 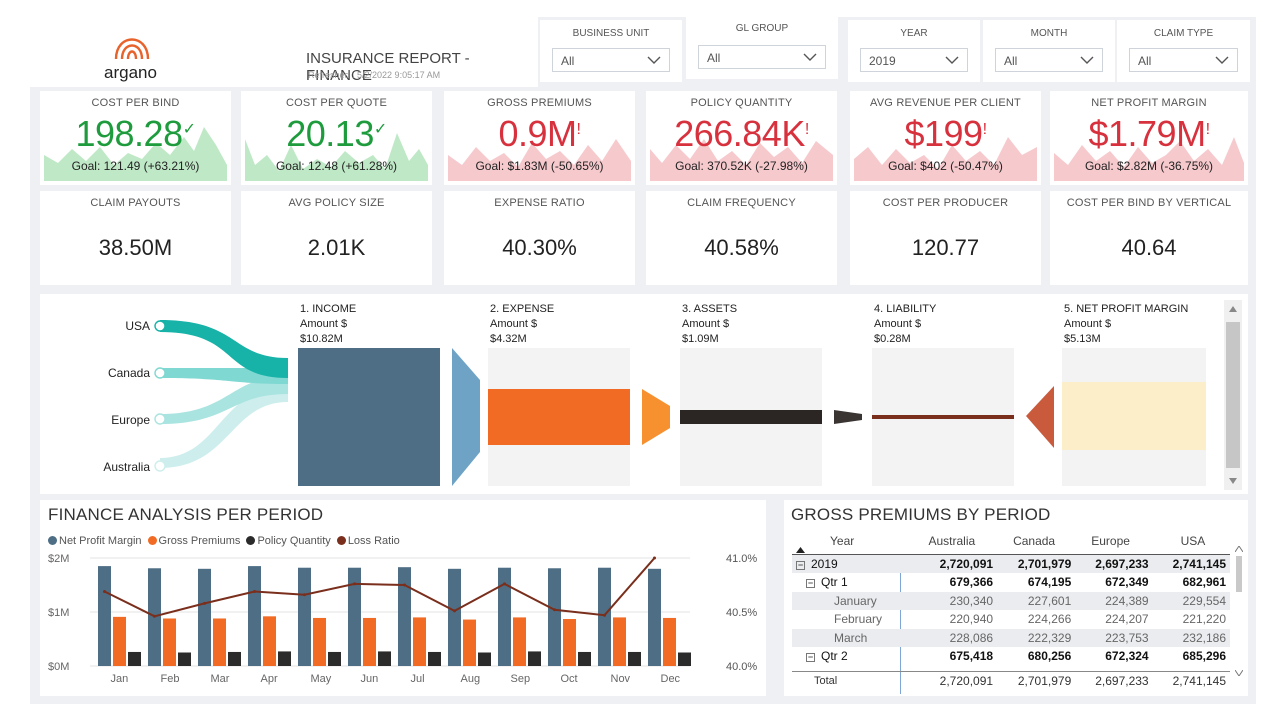 I want to click on col-header-australia: Australia, so click(x=952, y=541).